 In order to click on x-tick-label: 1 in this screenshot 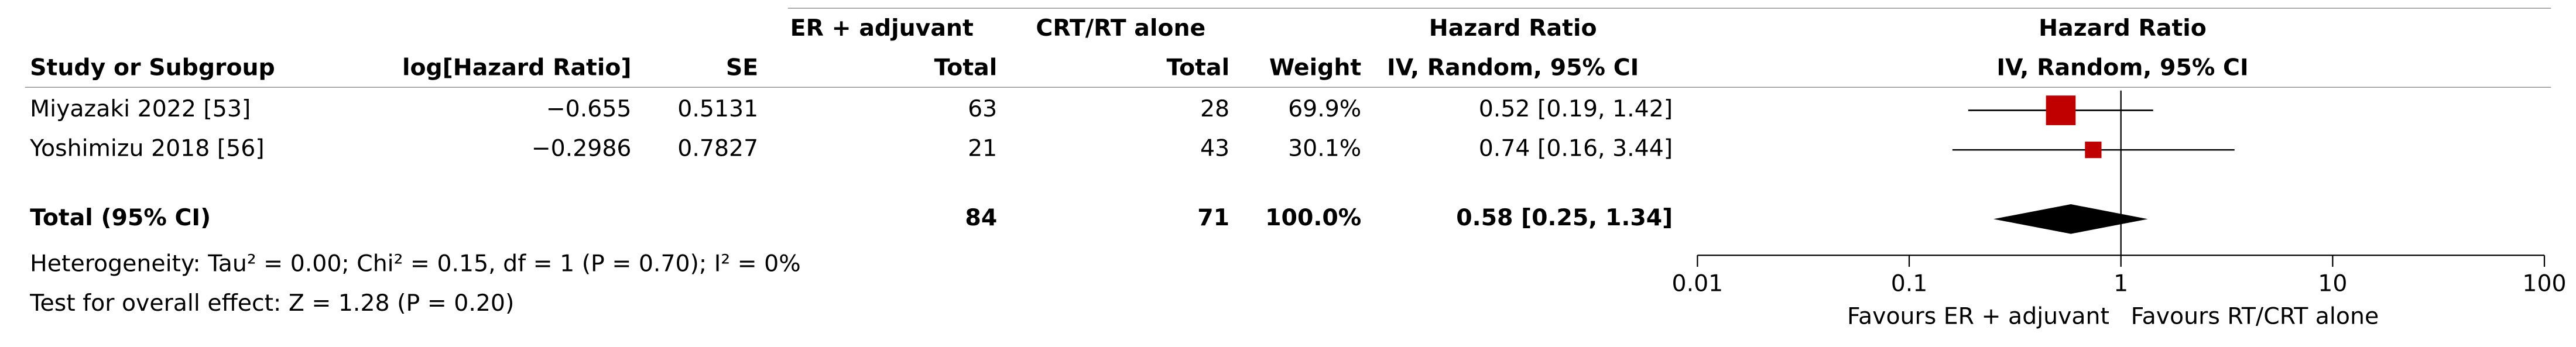, I will do `click(2120, 283)`.